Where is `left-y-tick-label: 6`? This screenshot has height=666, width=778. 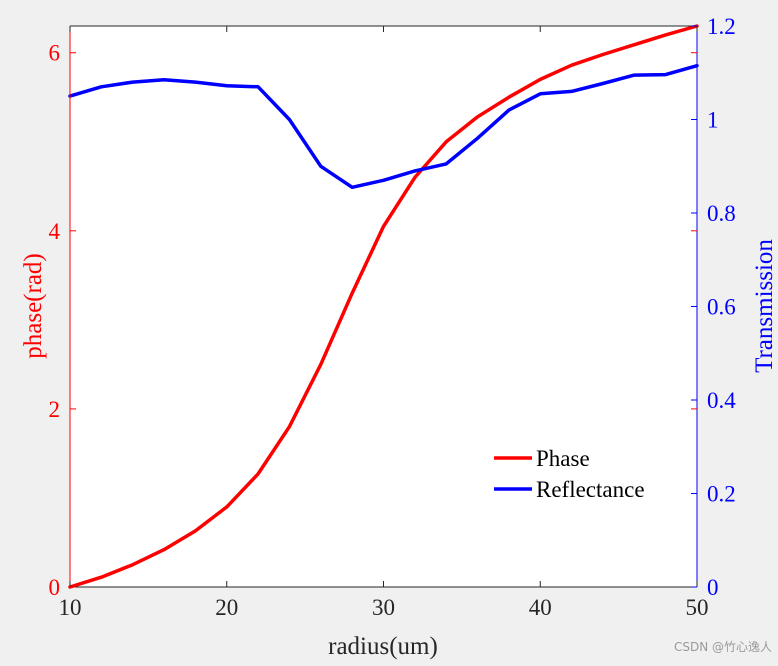
left-y-tick-label: 6 is located at coordinates (55, 53).